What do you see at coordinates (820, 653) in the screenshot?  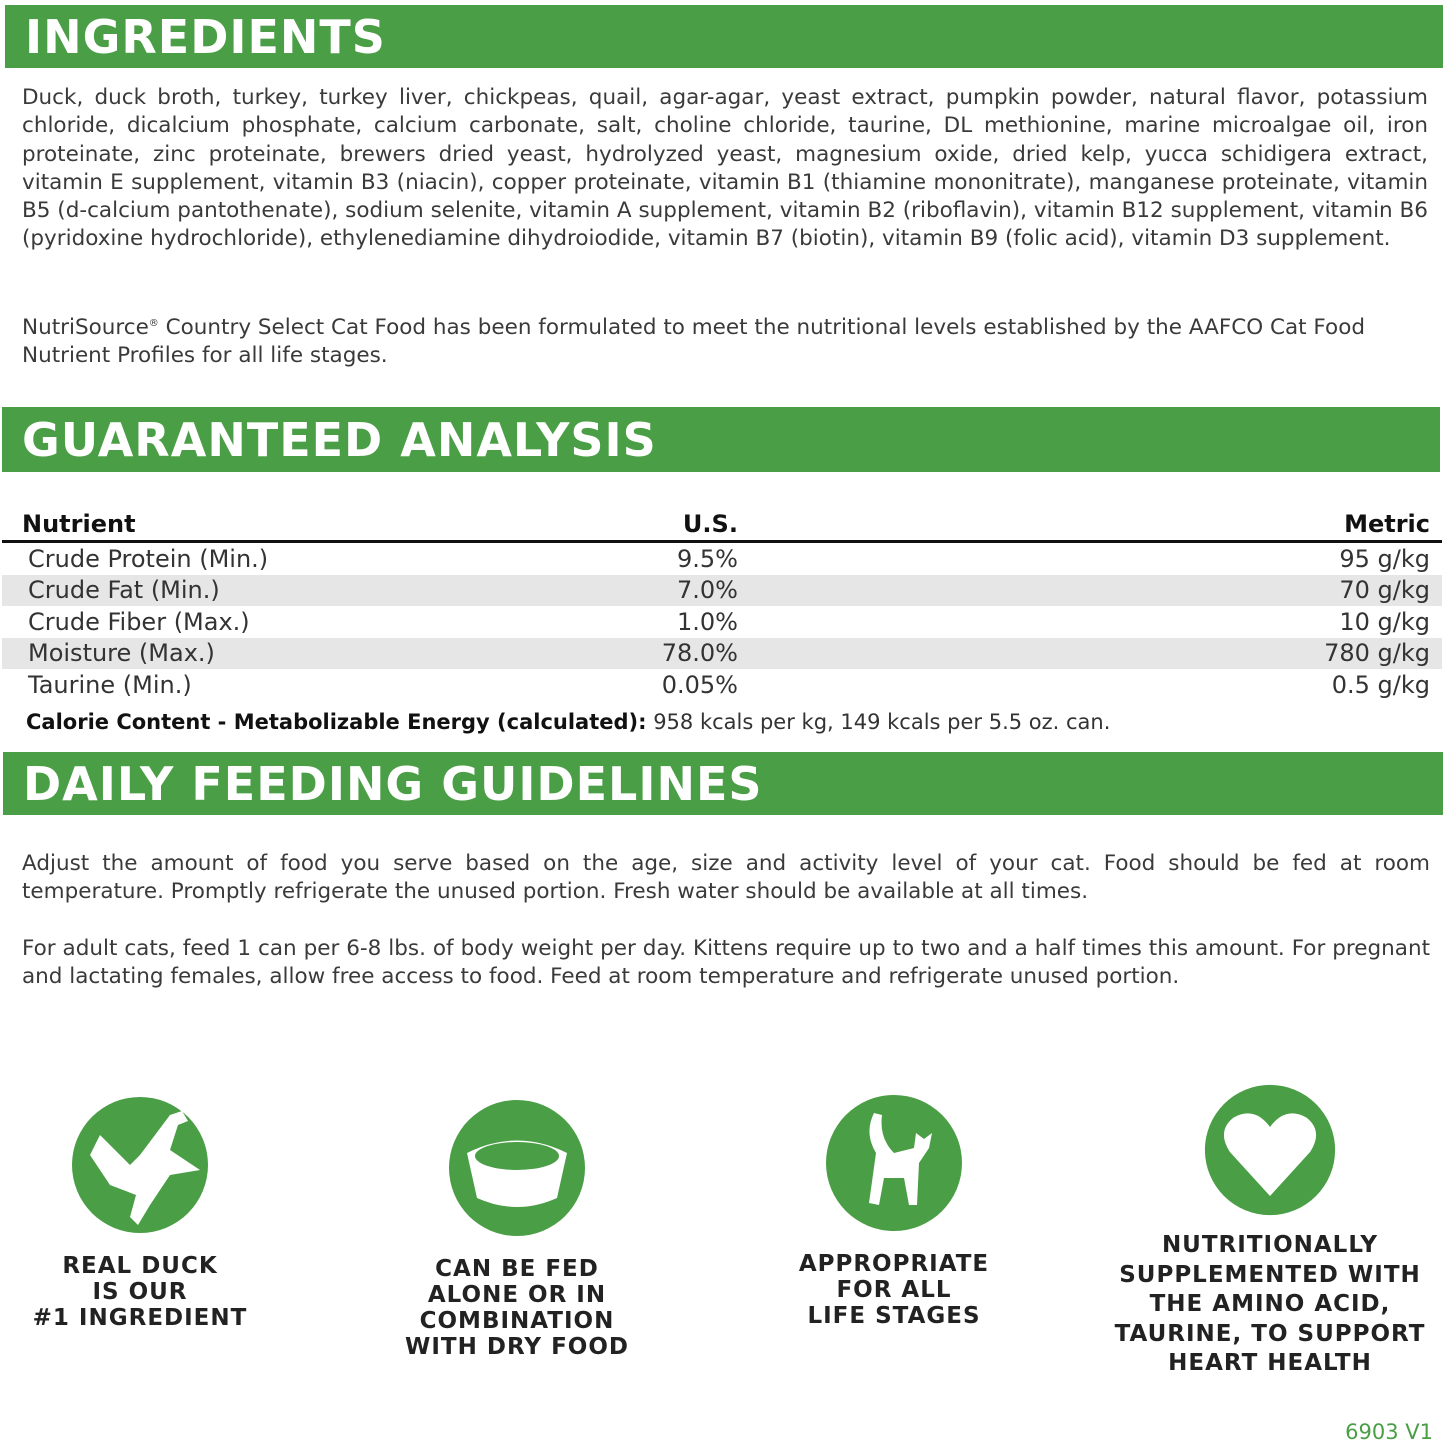 I see `us-cell: 78.0%` at bounding box center [820, 653].